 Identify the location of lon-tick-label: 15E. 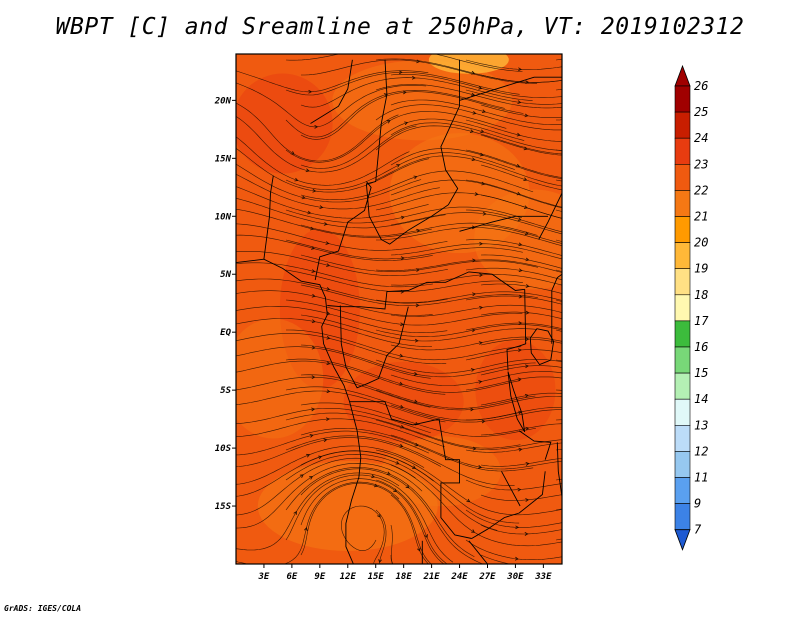
(376, 577).